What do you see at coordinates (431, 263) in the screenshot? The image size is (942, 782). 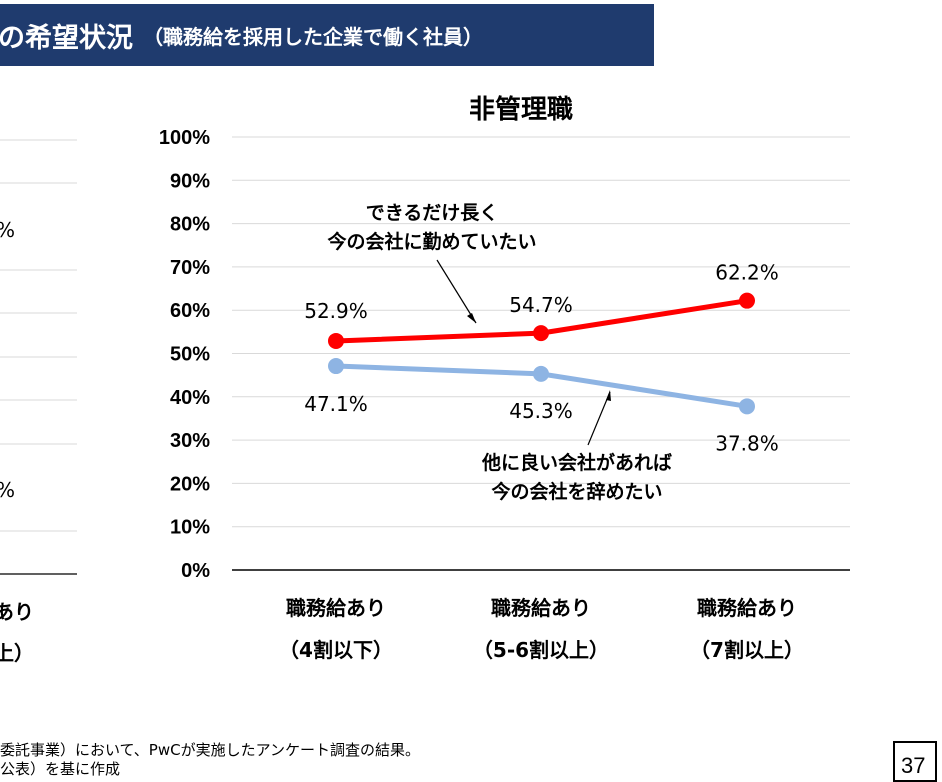 I see `annotation-red-series: できるだけ長く 今の会社に勤めていたい` at bounding box center [431, 263].